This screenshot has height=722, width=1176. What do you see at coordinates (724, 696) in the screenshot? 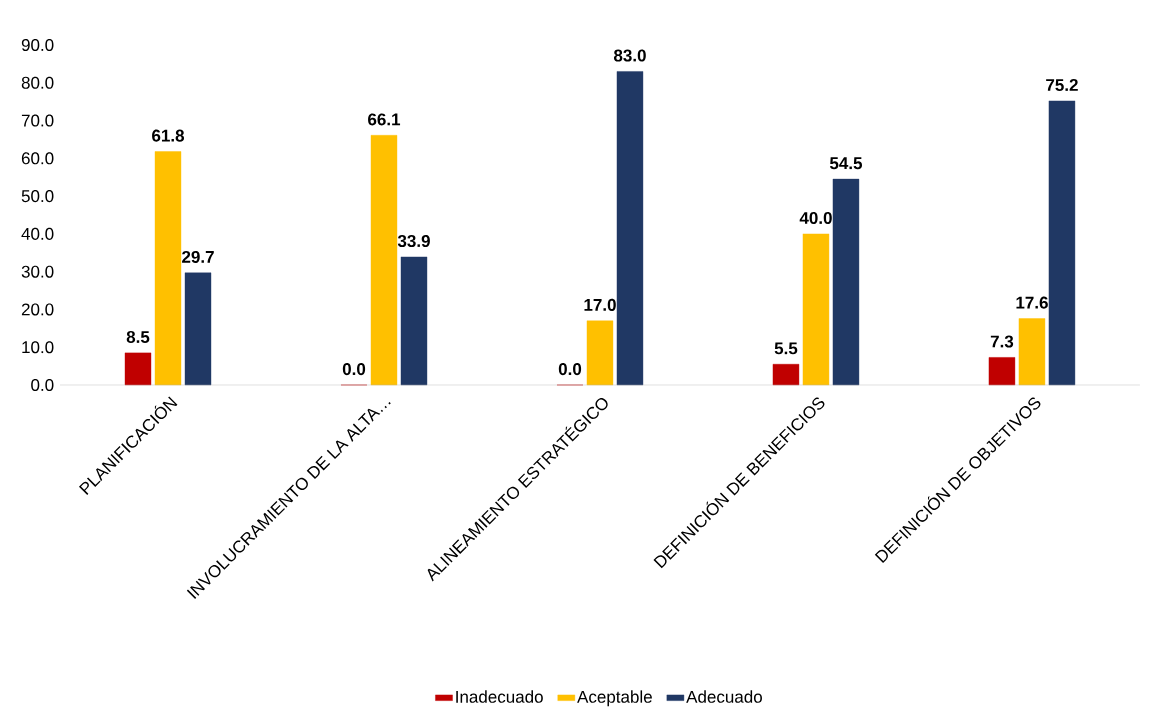
I see `legend-label: Adecuado` at bounding box center [724, 696].